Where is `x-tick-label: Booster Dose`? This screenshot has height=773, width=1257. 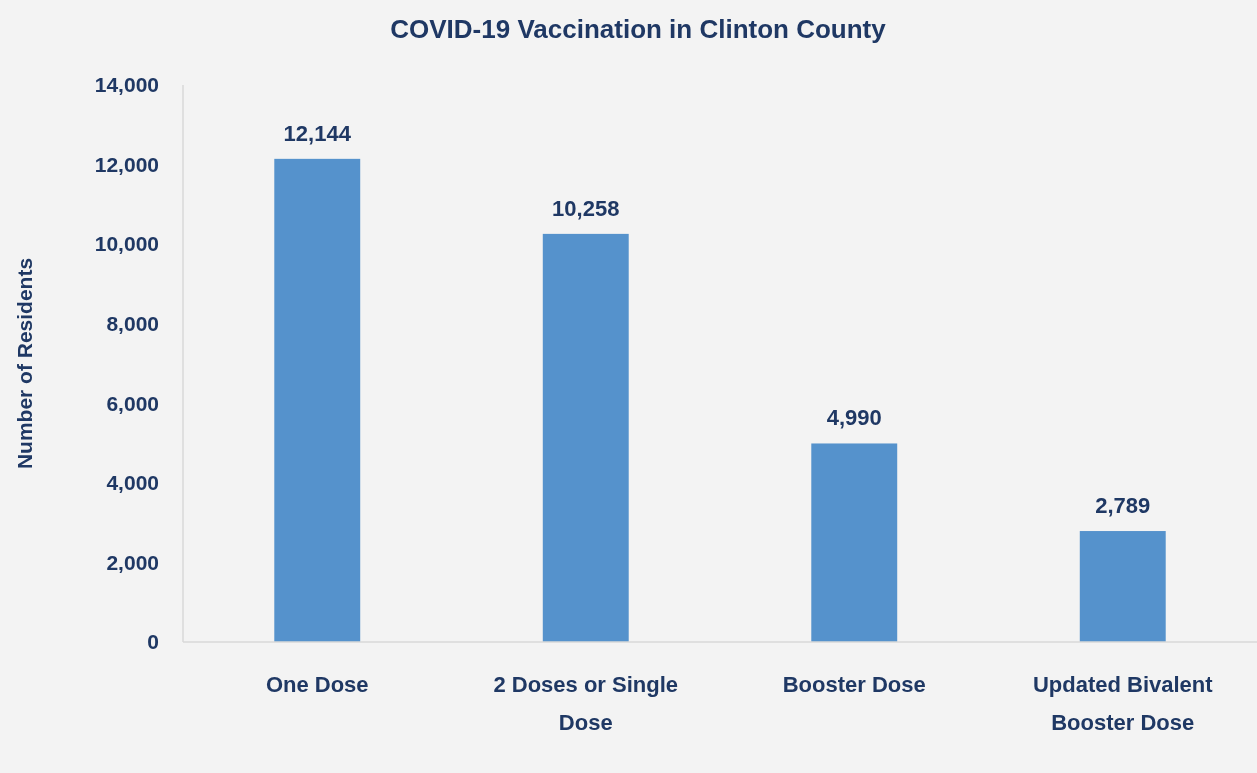 x-tick-label: Booster Dose is located at coordinates (854, 684).